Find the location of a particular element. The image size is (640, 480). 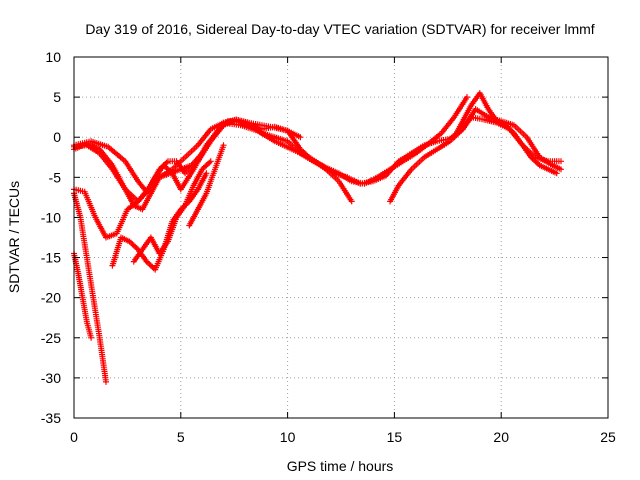

y-tick-label: -20 is located at coordinates (51, 298).